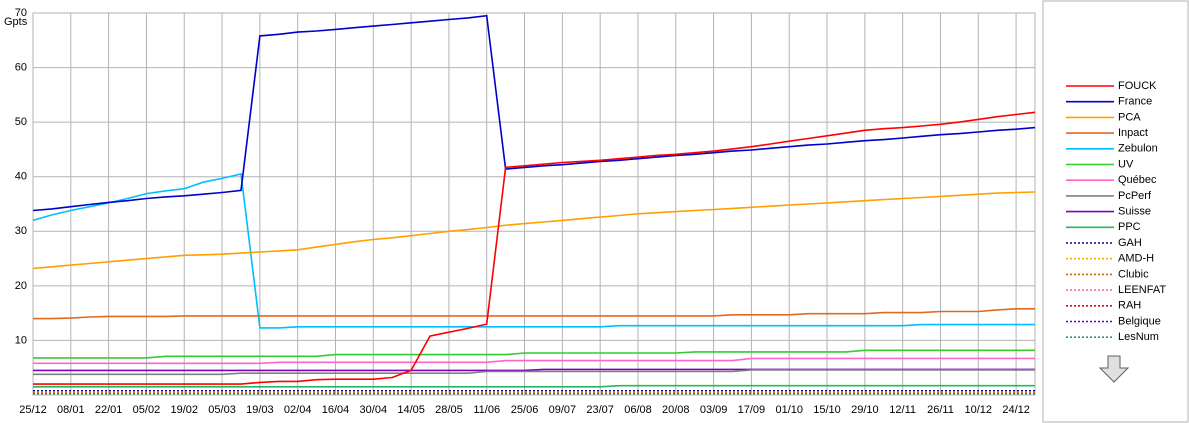 This screenshot has height=423, width=1189. Describe the element at coordinates (260, 410) in the screenshot. I see `x-tick-label: 19/03` at that location.